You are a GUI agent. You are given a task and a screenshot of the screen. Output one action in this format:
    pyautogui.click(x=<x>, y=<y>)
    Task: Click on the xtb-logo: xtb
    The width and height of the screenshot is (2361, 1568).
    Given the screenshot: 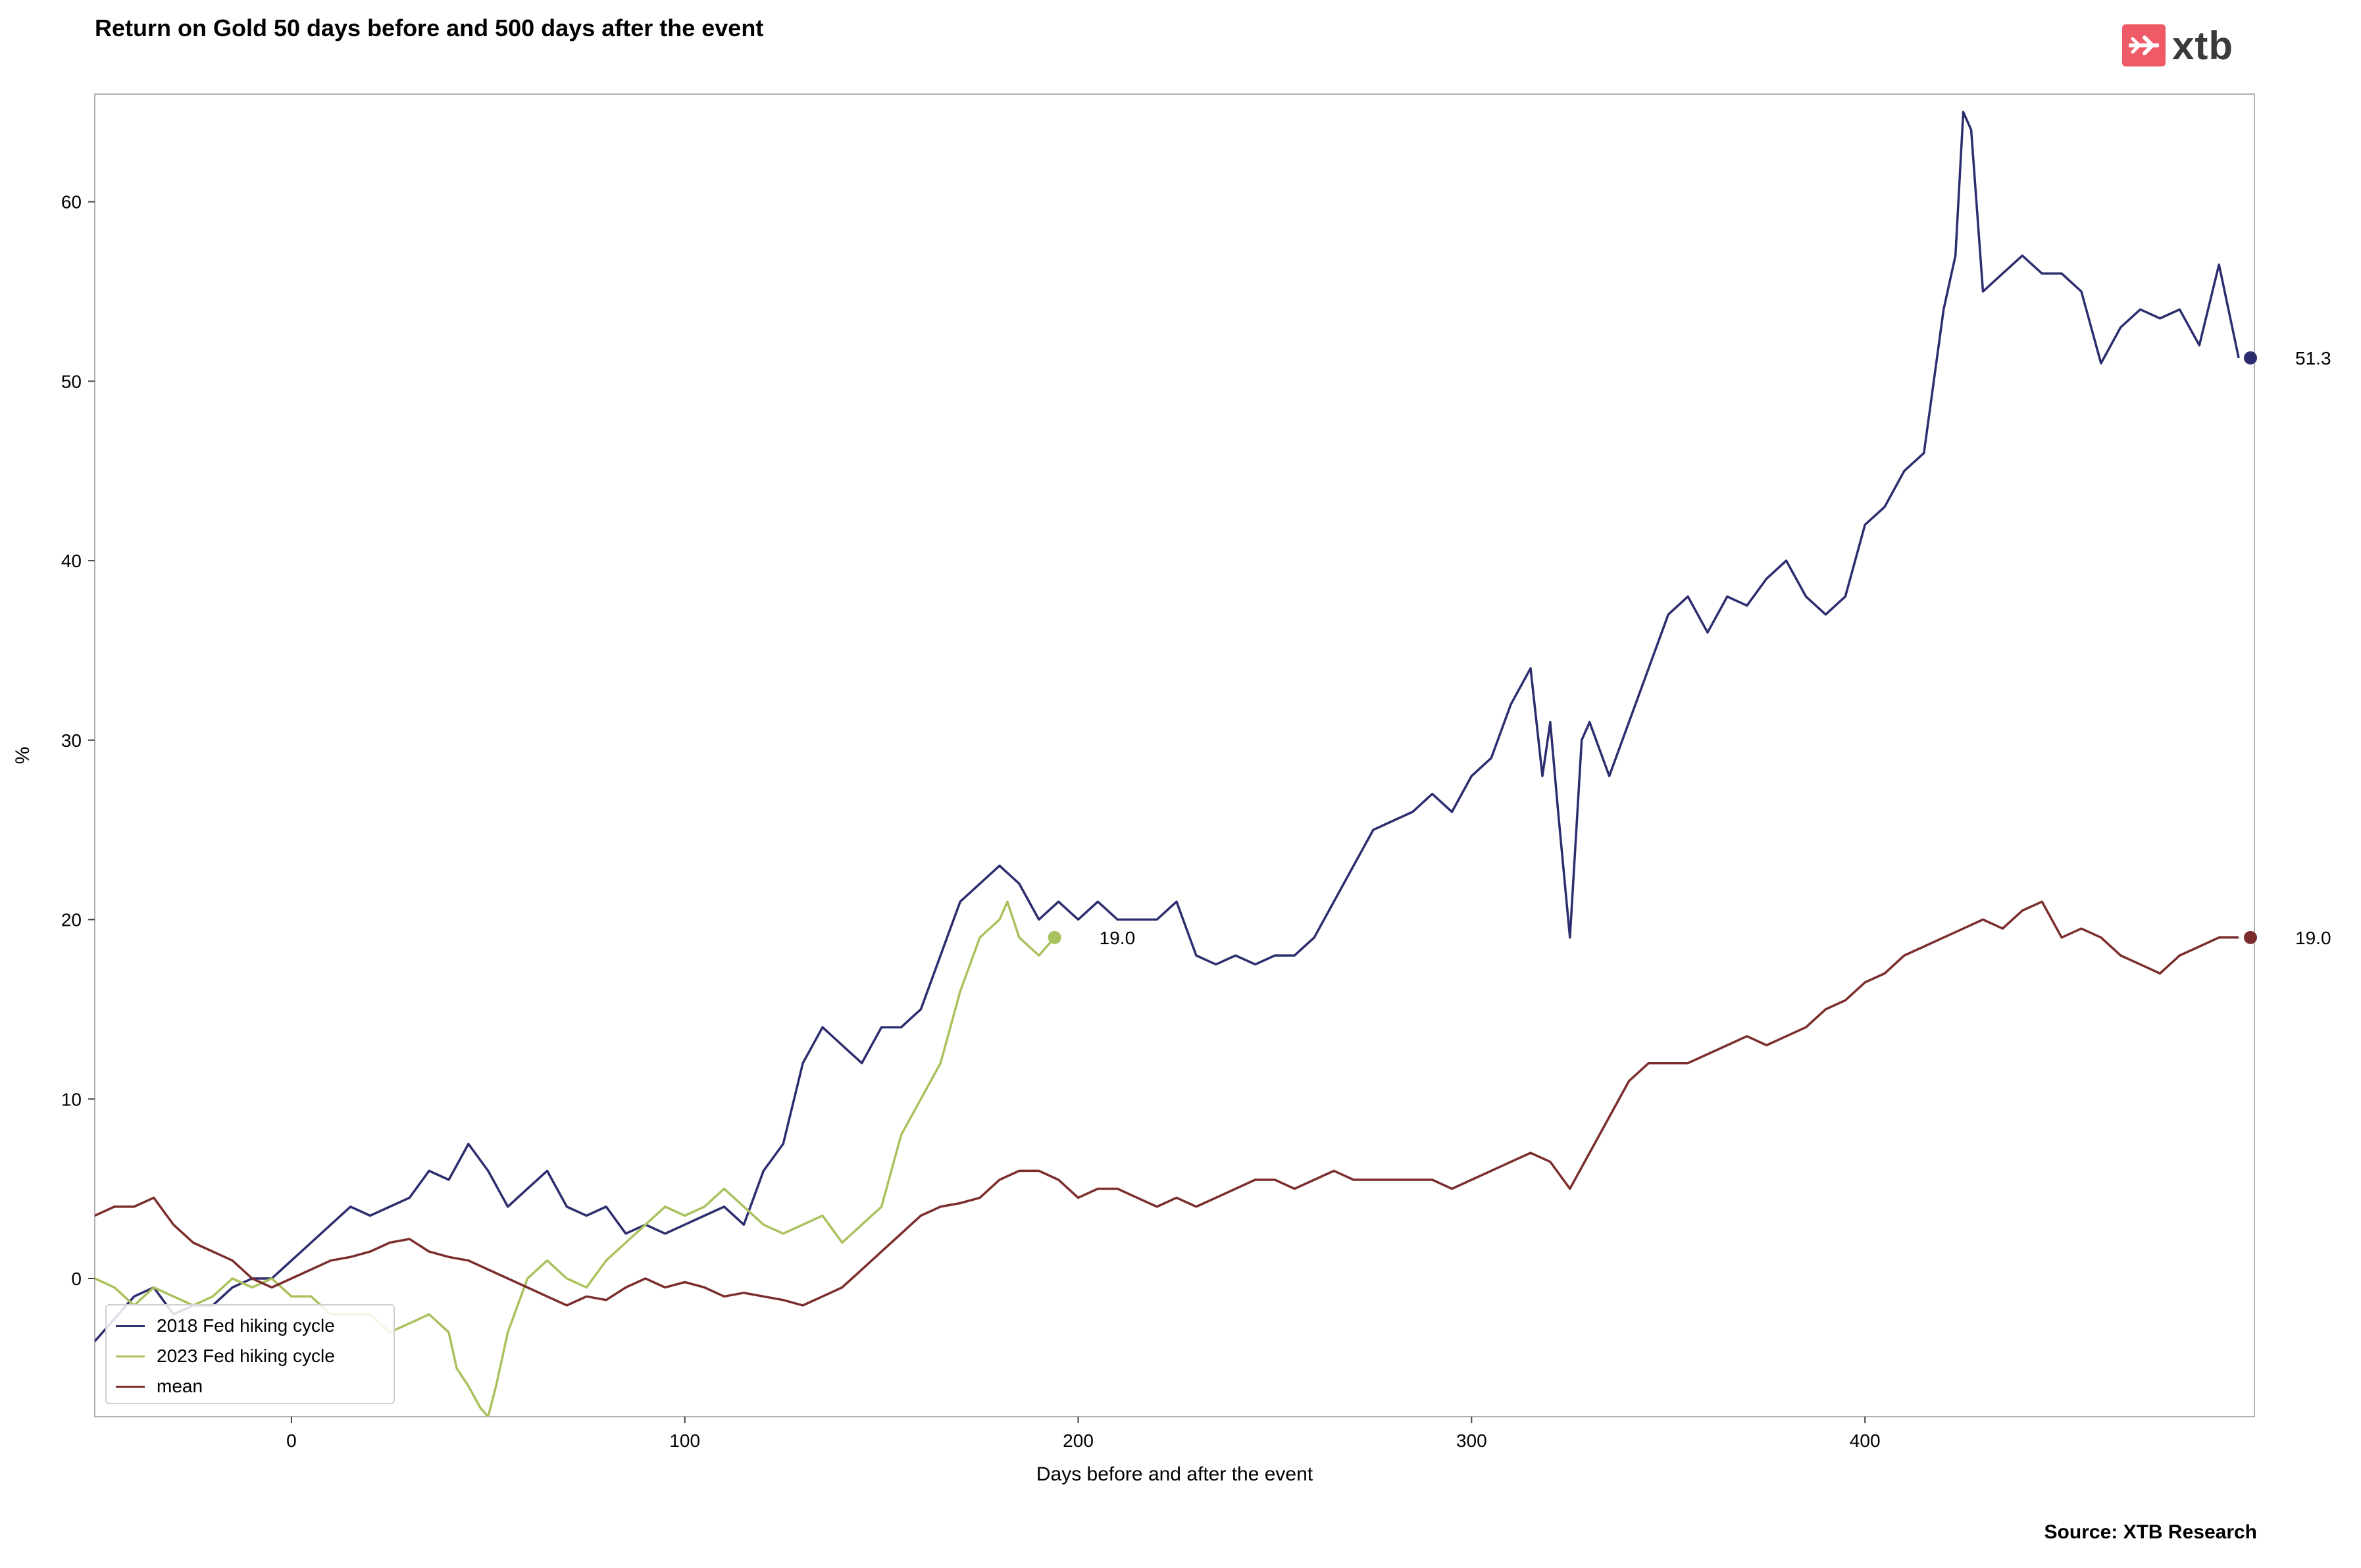 What is the action you would take?
    pyautogui.click(x=2177, y=45)
    